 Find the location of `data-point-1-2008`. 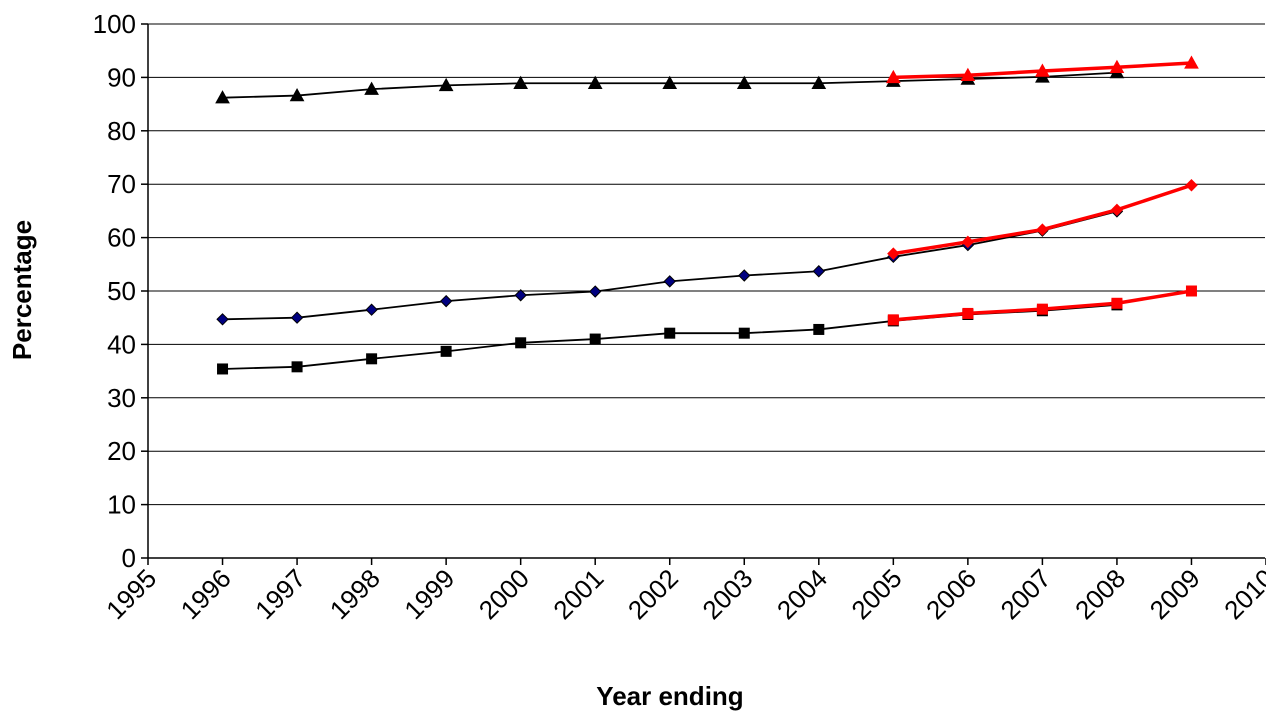

data-point-1-2008 is located at coordinates (1117, 66).